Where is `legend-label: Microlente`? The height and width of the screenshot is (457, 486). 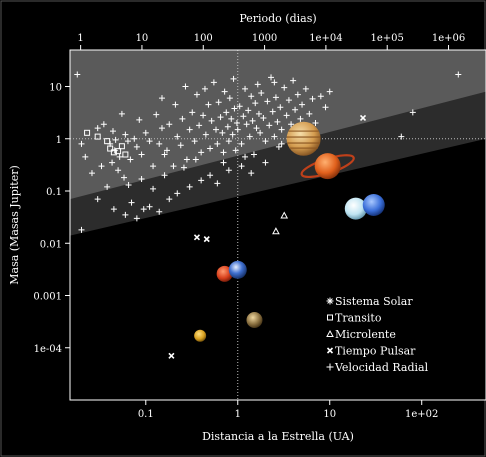
legend-label: Microlente is located at coordinates (365, 334).